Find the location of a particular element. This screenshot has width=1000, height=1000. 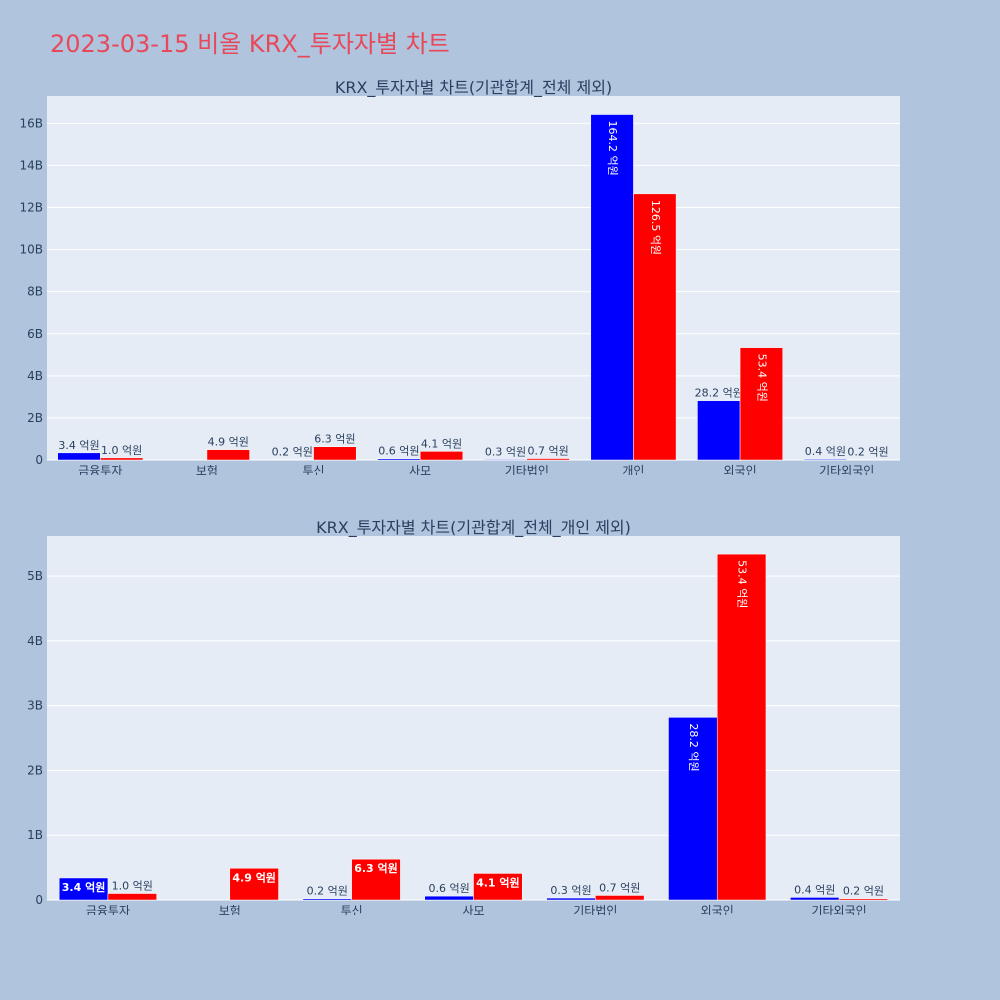

page-title: 2023-03-15 비올 KRX_투자자별 차트 is located at coordinates (250, 44).